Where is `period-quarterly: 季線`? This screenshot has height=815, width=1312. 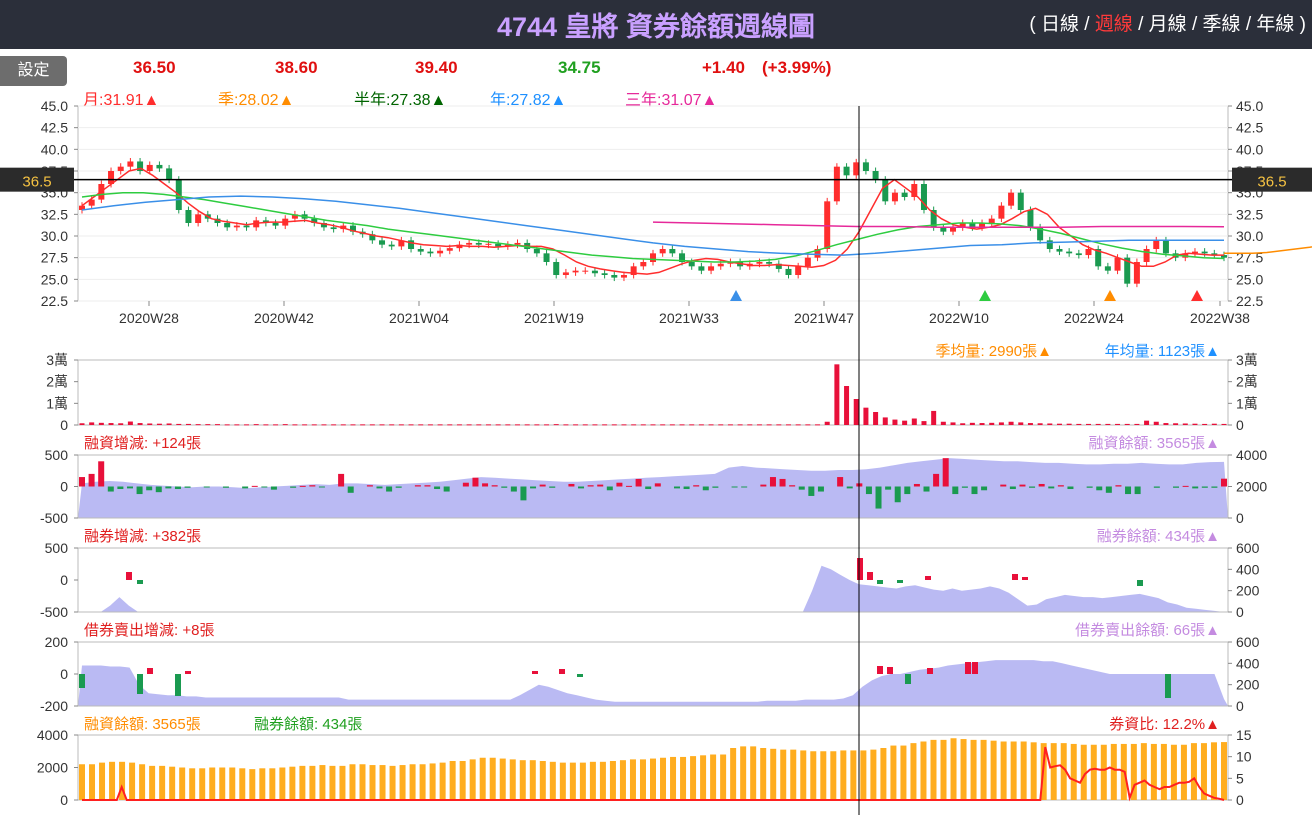 period-quarterly: 季線 is located at coordinates (1221, 24).